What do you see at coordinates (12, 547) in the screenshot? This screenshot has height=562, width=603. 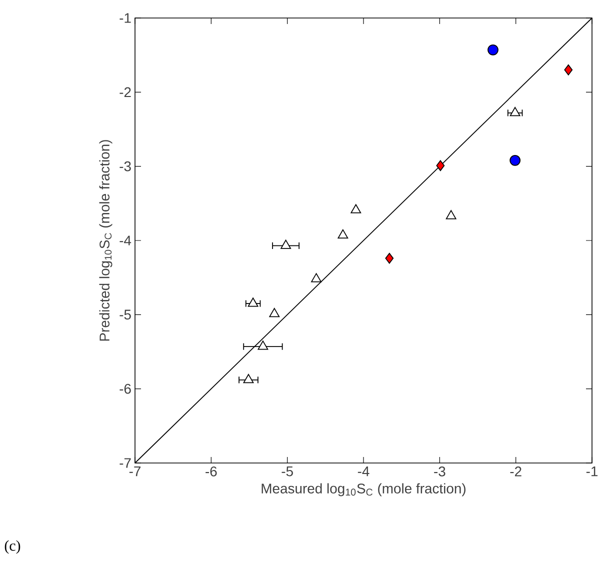 I see `text: (c)` at bounding box center [12, 547].